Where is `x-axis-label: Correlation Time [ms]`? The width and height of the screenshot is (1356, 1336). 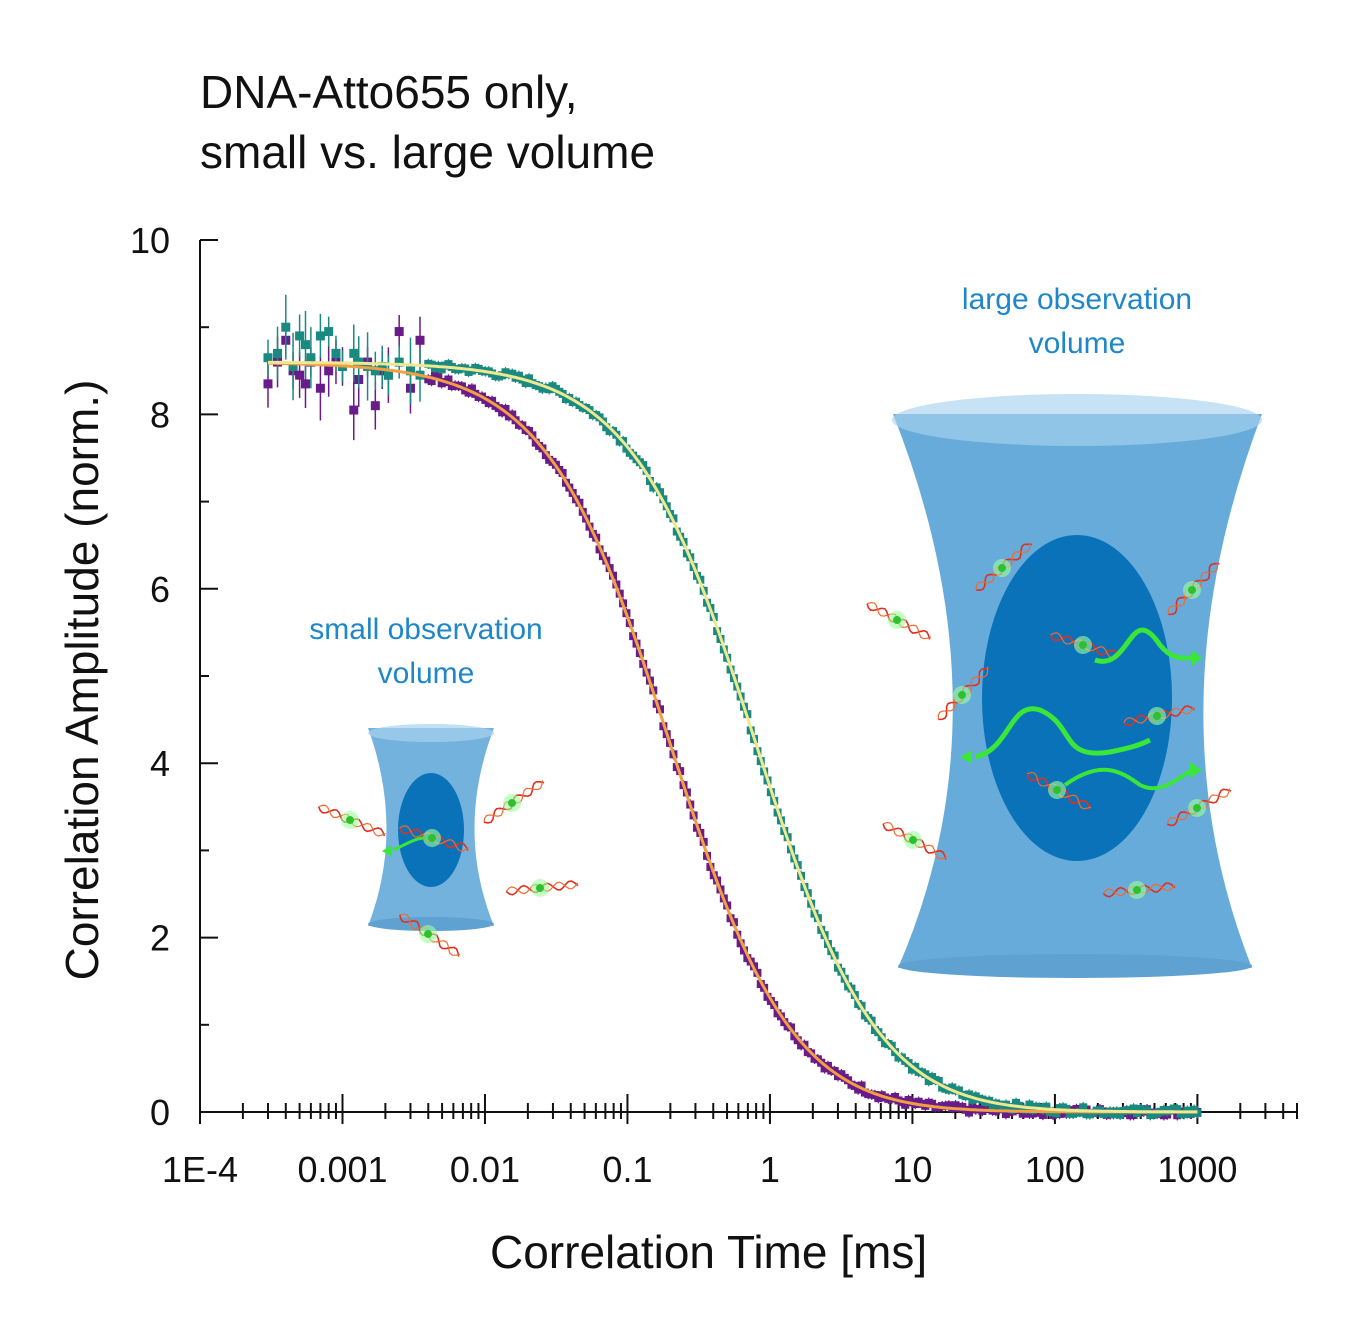 x-axis-label: Correlation Time [ms] is located at coordinates (709, 1252).